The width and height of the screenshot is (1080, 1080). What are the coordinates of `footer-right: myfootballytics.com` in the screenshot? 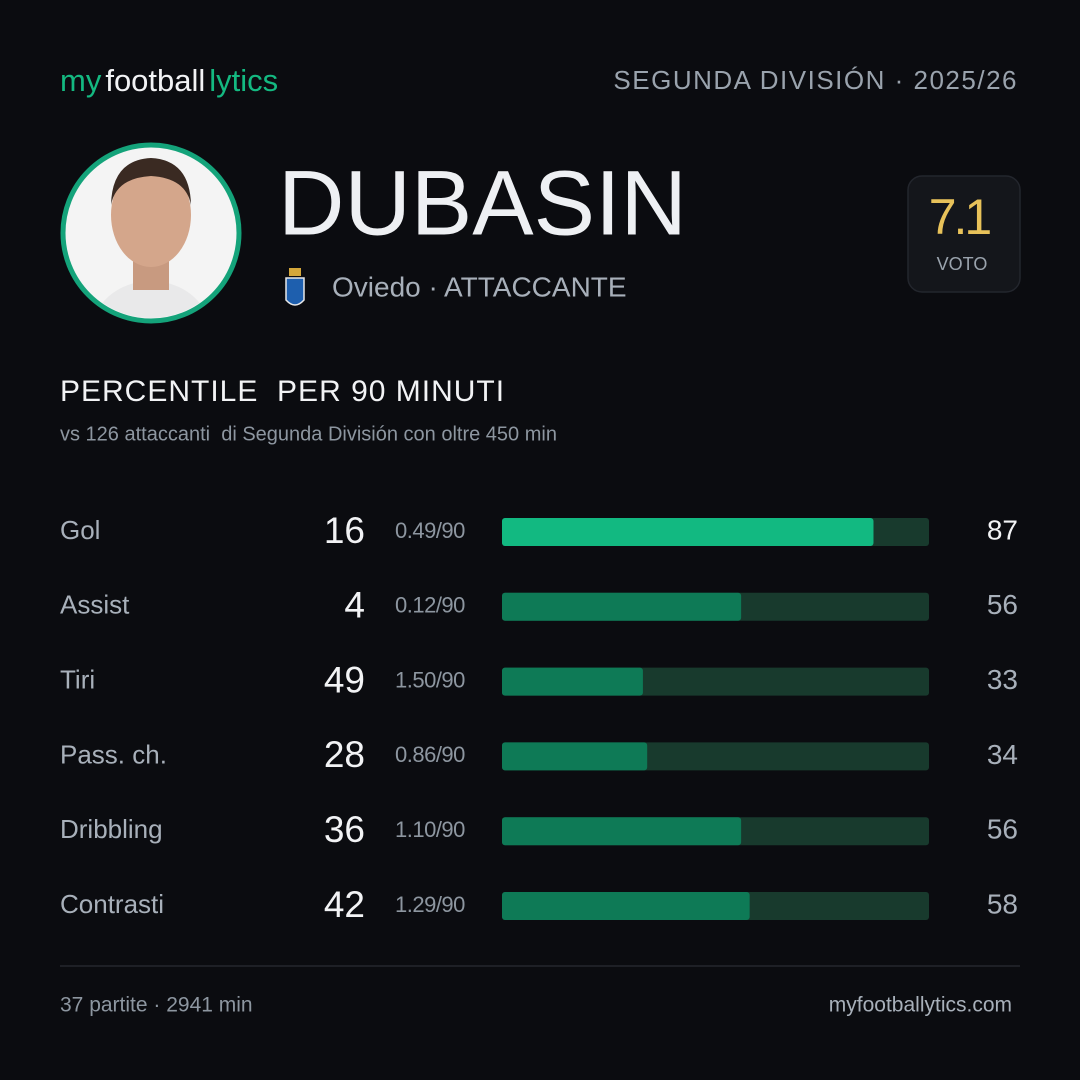 It's located at (920, 1005).